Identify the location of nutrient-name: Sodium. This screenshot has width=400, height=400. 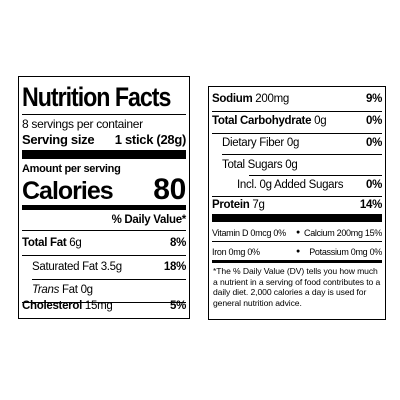
(232, 99).